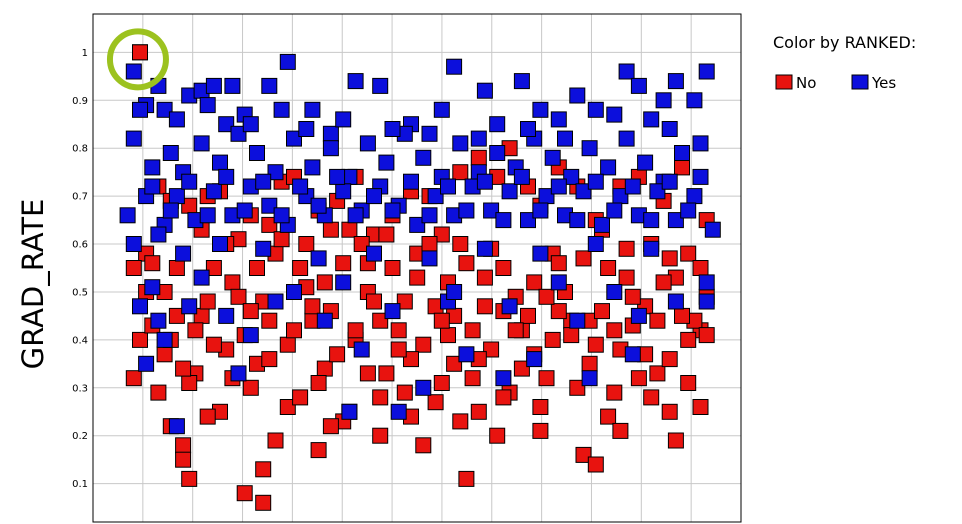 This screenshot has height=524, width=962. What do you see at coordinates (80, 340) in the screenshot?
I see `y-tick-label: 0.4` at bounding box center [80, 340].